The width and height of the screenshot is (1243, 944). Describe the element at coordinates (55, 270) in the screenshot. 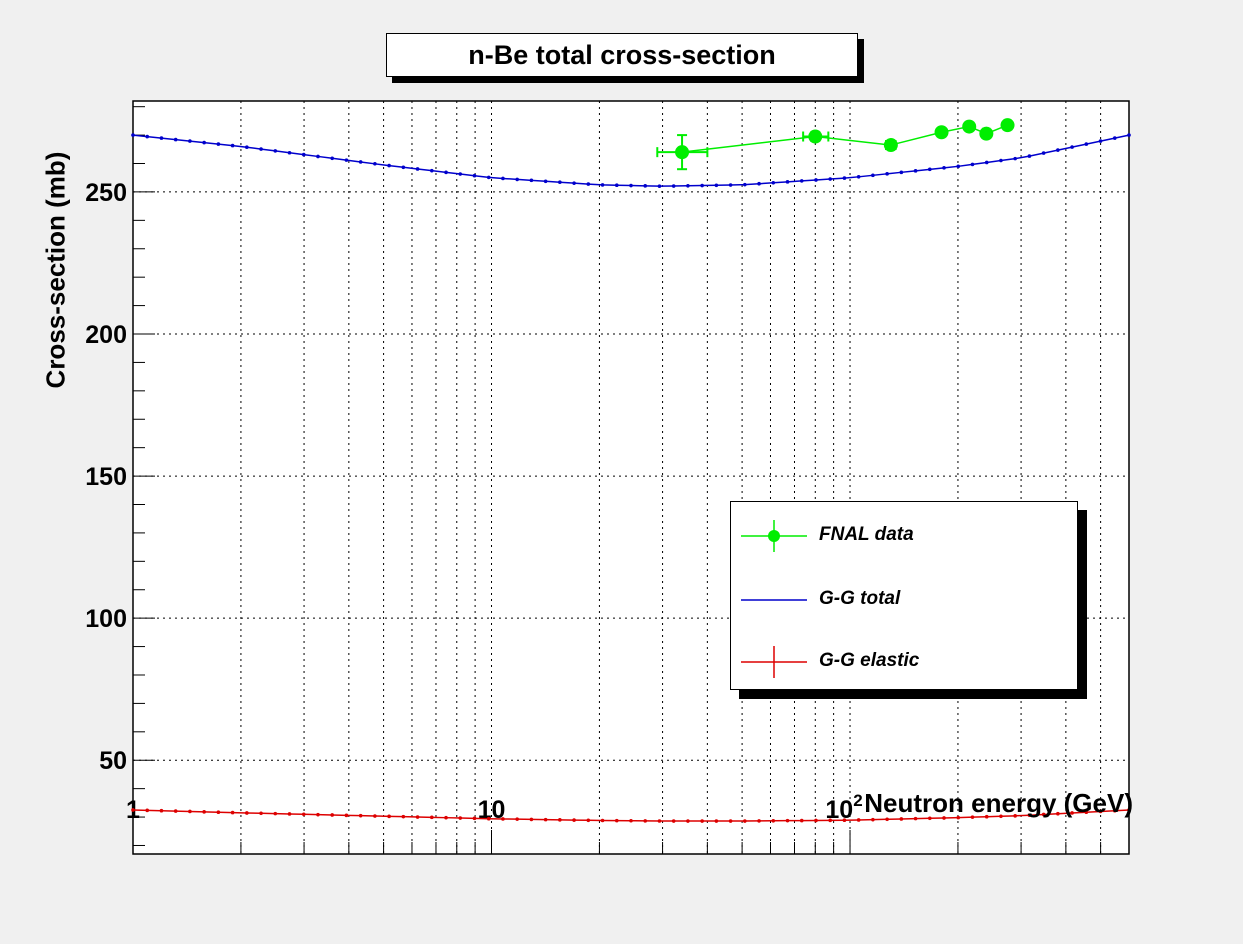

I see `y-axis-label: Cross-section (mb)` at that location.